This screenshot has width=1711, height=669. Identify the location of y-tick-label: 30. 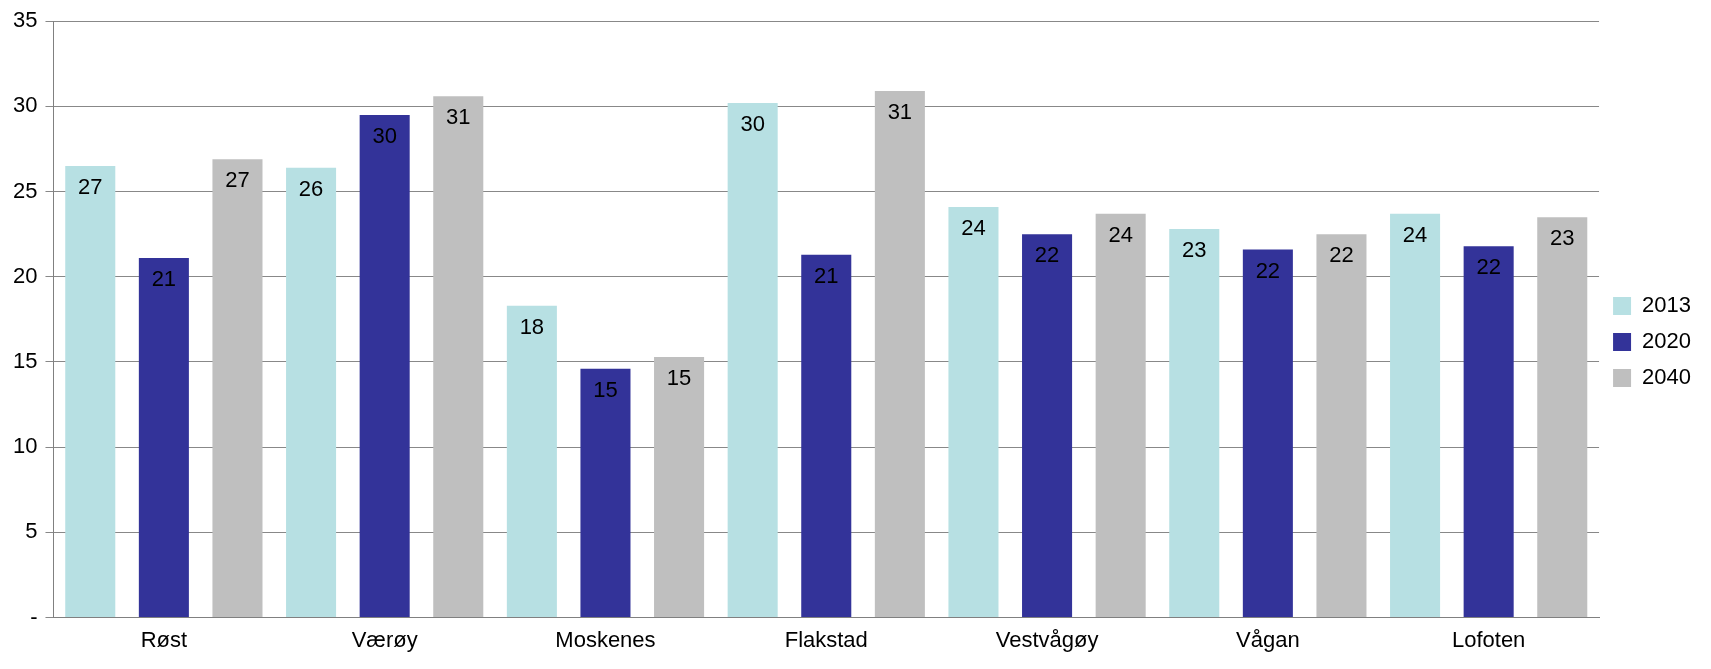
(25, 105).